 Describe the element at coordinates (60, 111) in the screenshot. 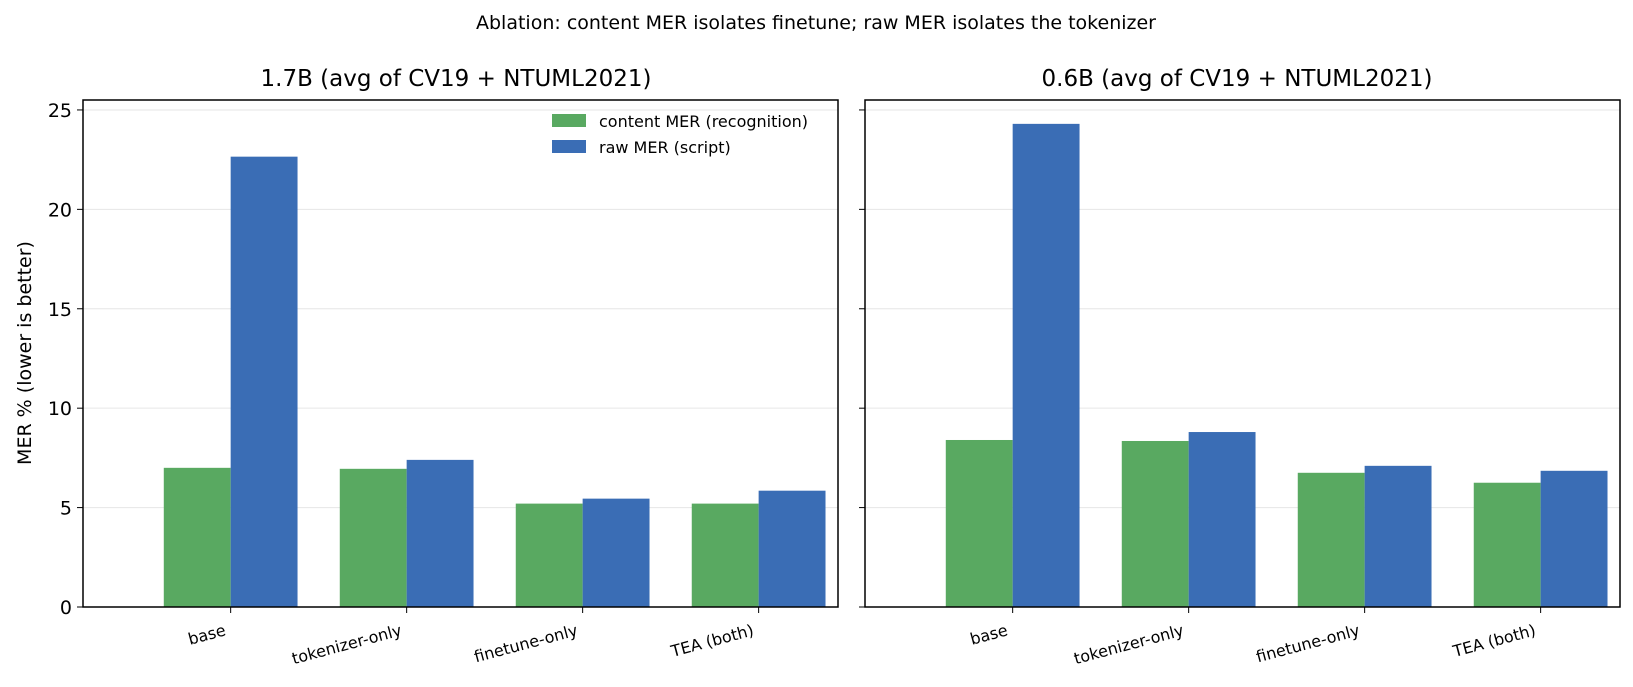

I see `y-tick-label: 25` at that location.